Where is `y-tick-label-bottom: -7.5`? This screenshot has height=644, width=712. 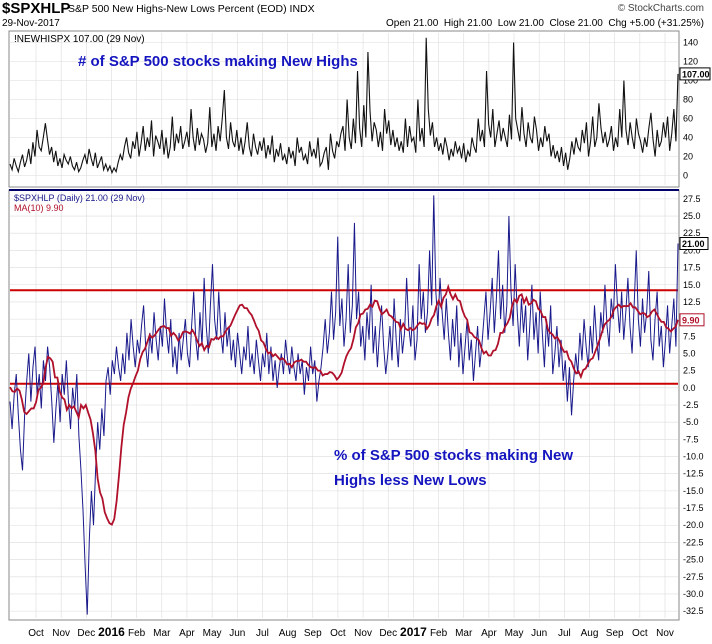 y-tick-label-bottom: -7.5 is located at coordinates (691, 439).